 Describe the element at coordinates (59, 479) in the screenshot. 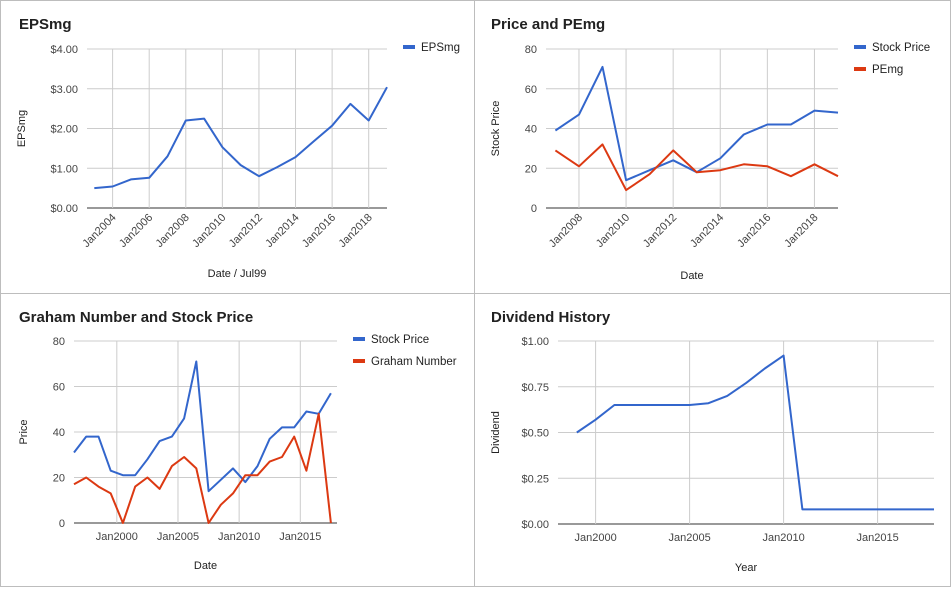

I see `y-tick-label: 20` at that location.